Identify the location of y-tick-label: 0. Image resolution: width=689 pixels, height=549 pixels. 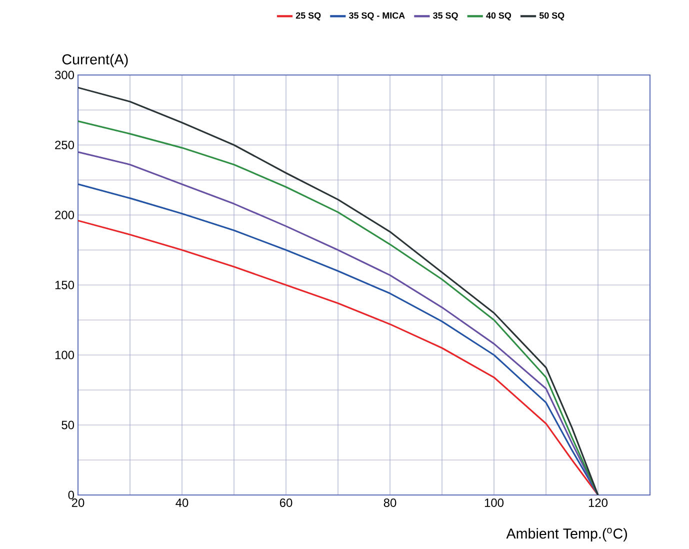
(71, 495).